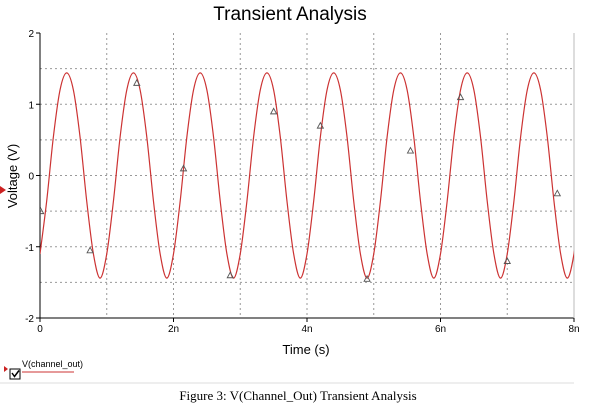  I want to click on y-tick-layer: 2 1 0 -1 -2, so click(32, 177).